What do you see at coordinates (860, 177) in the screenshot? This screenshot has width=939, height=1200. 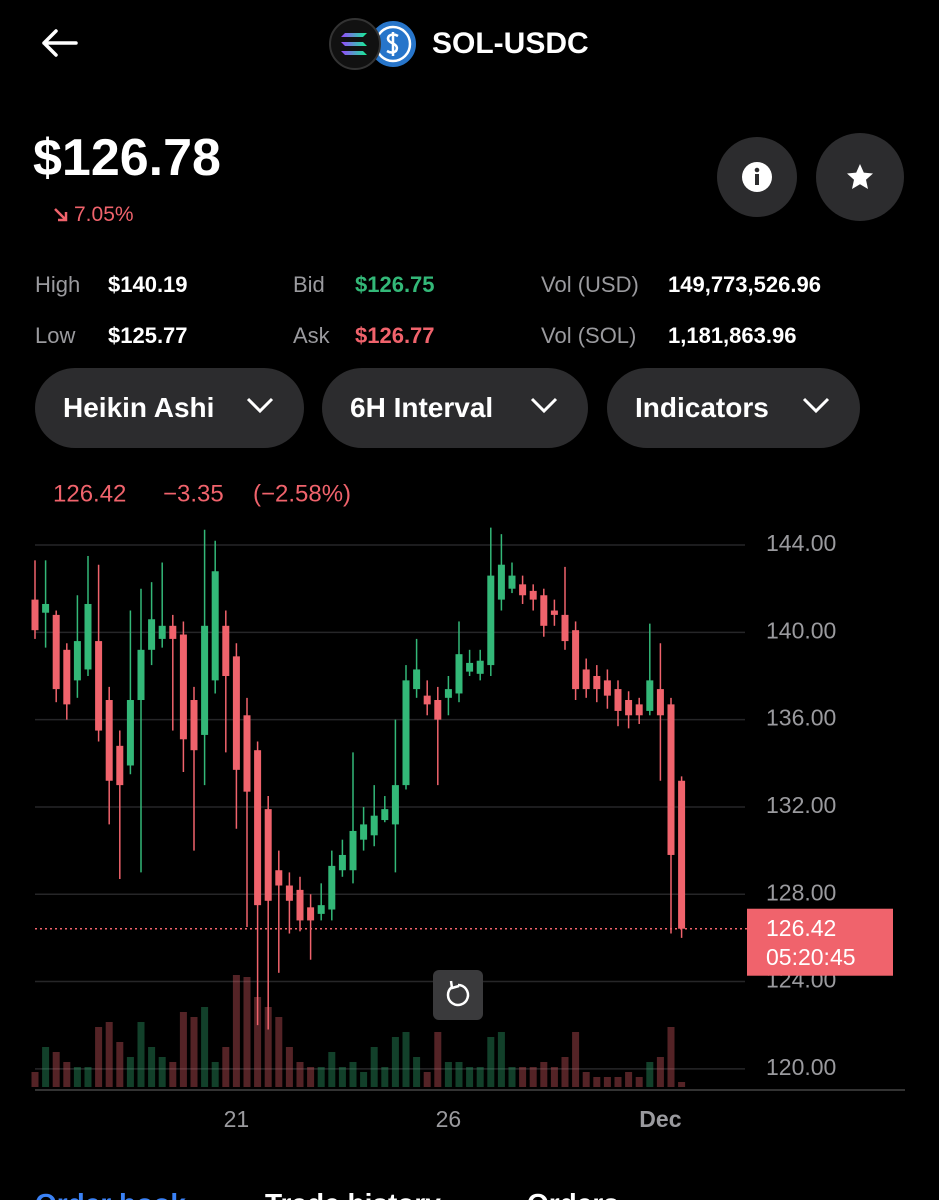 I see `favorite-button` at bounding box center [860, 177].